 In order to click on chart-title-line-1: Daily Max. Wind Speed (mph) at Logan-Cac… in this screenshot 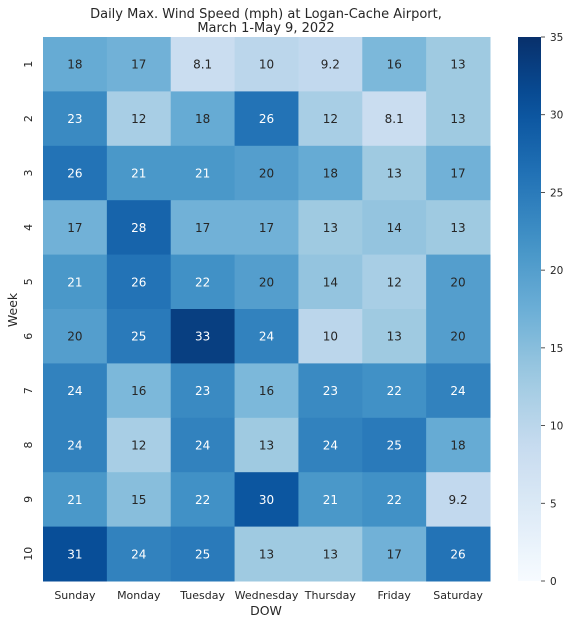, I will do `click(266, 14)`.